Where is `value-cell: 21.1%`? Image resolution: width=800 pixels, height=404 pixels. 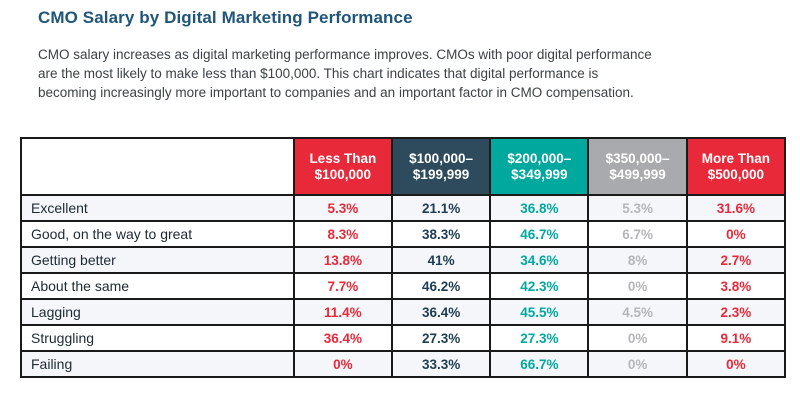
value-cell: 21.1% is located at coordinates (441, 208).